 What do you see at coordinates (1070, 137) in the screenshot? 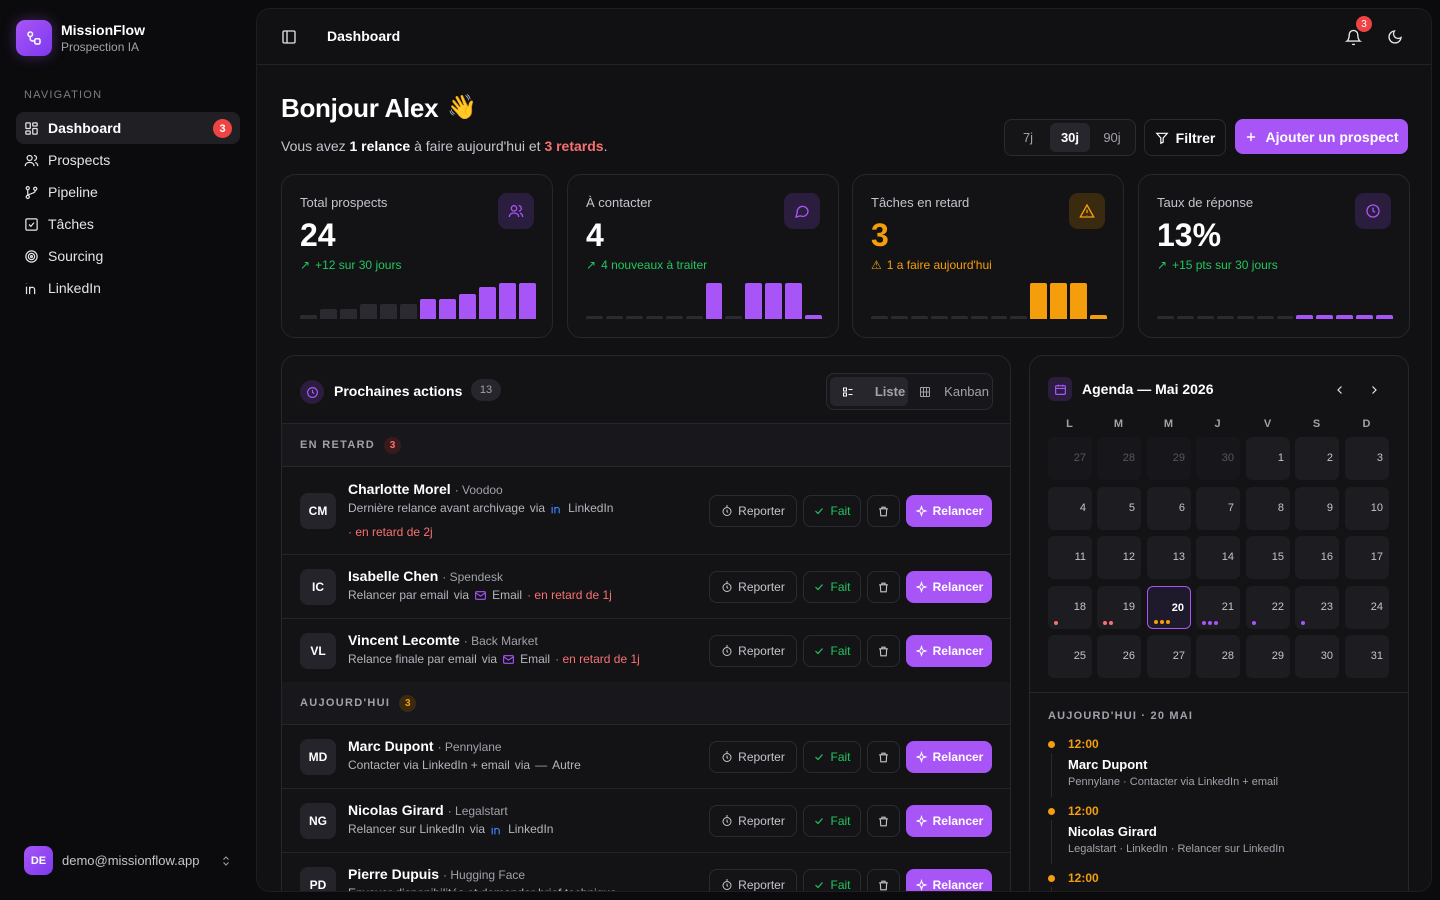
I see `range-30j: 30j` at bounding box center [1070, 137].